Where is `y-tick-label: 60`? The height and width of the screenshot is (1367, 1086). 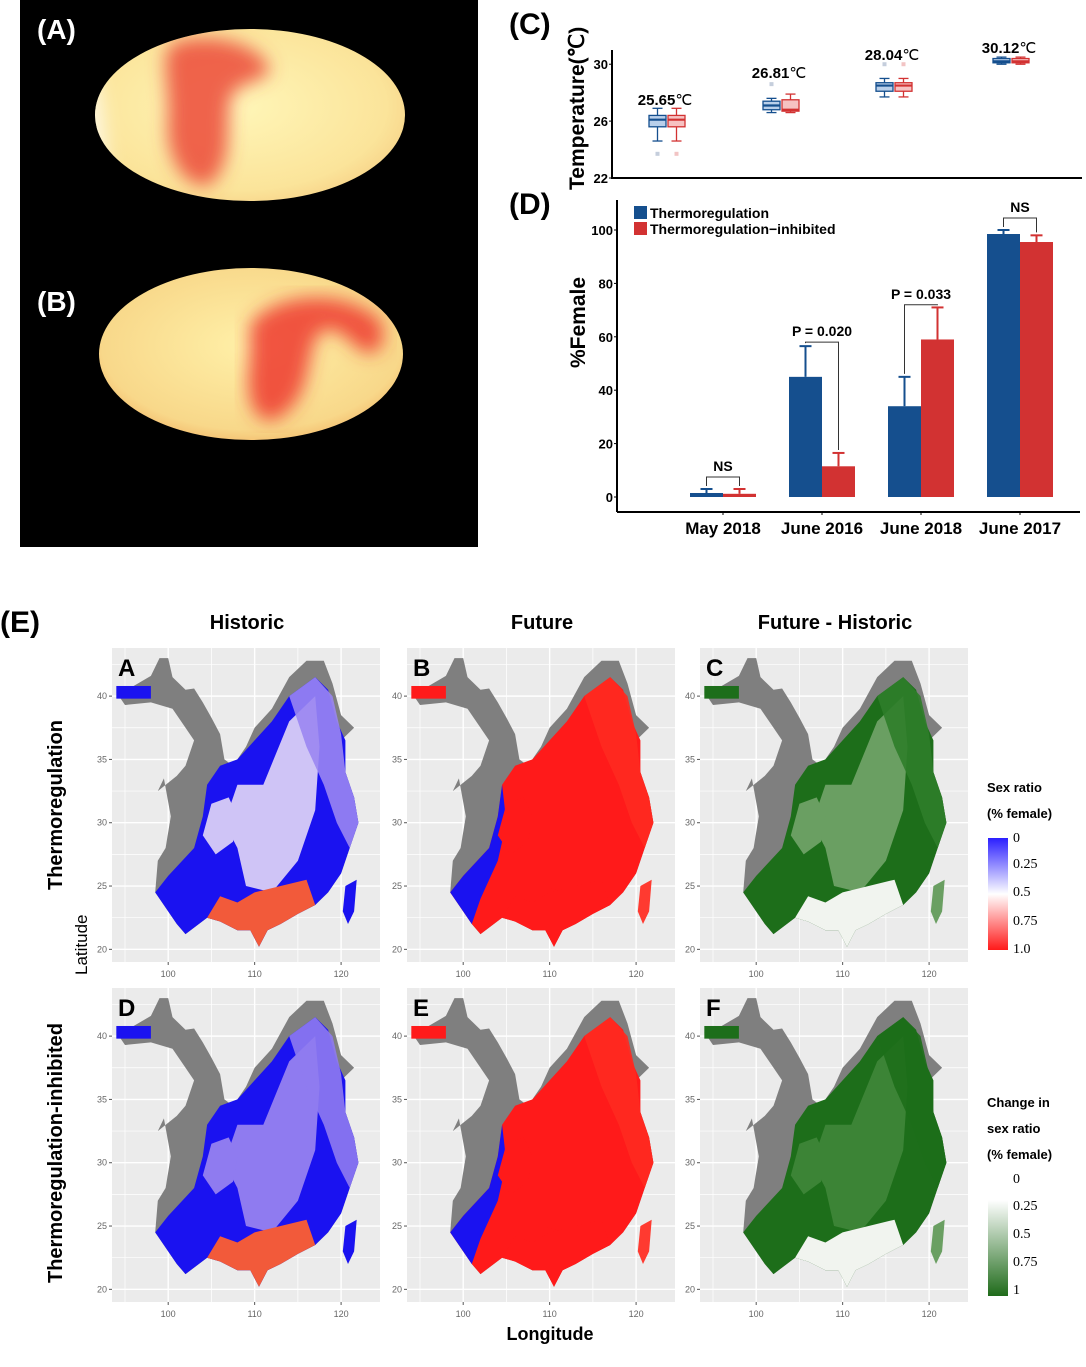
y-tick-label: 60 is located at coordinates (606, 337).